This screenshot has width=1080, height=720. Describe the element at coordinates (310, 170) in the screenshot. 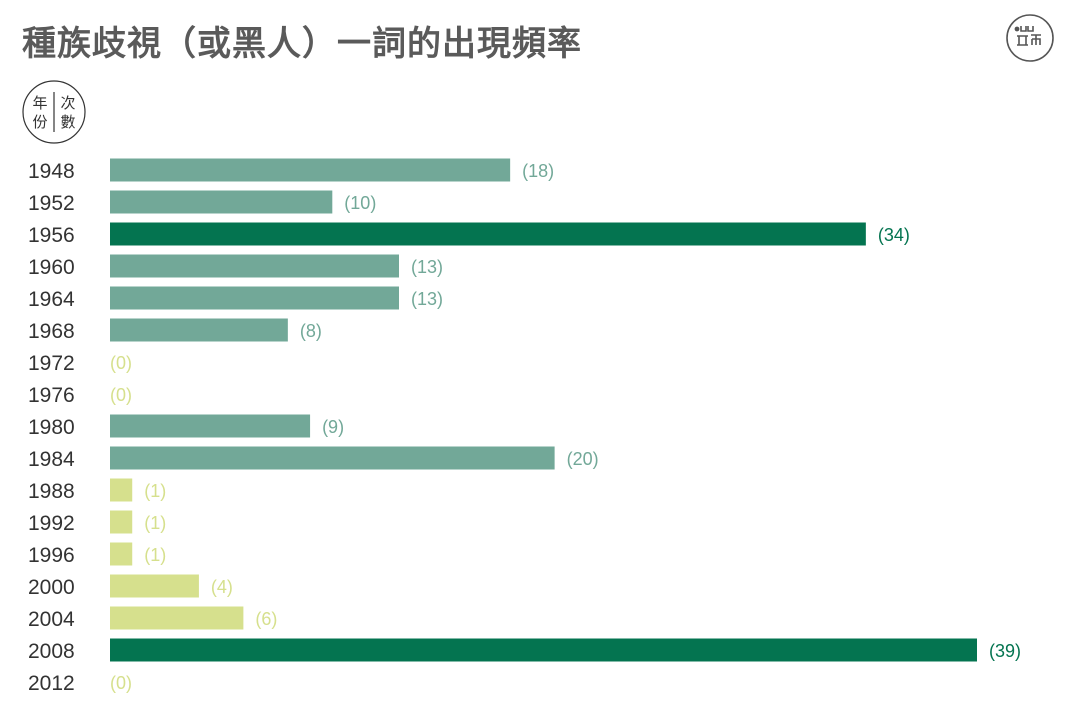

I see `bar-1948` at that location.